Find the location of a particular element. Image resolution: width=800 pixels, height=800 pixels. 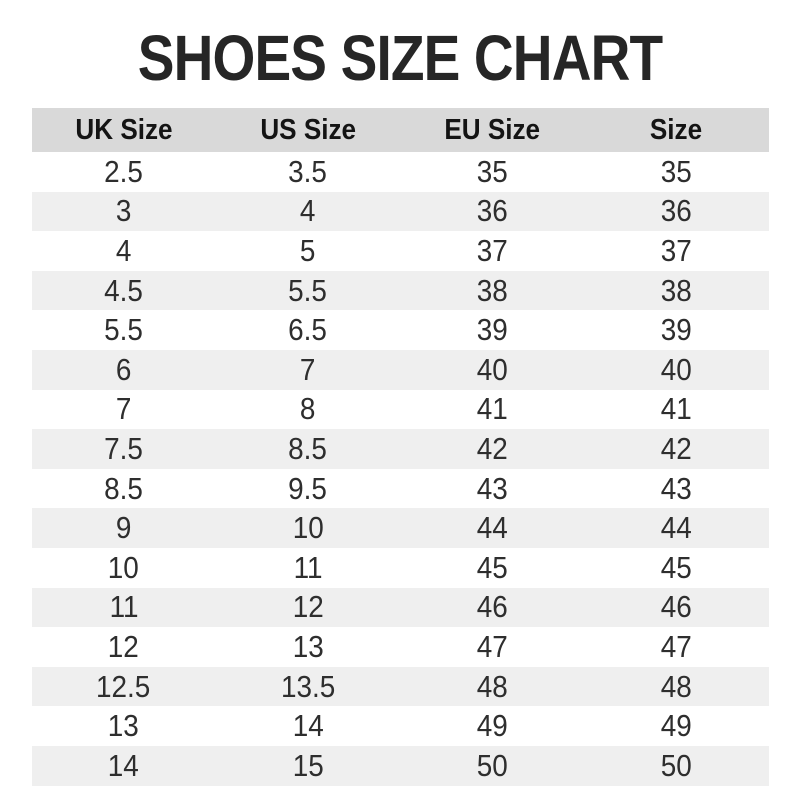

table-cell-value: 50 is located at coordinates (676, 765).